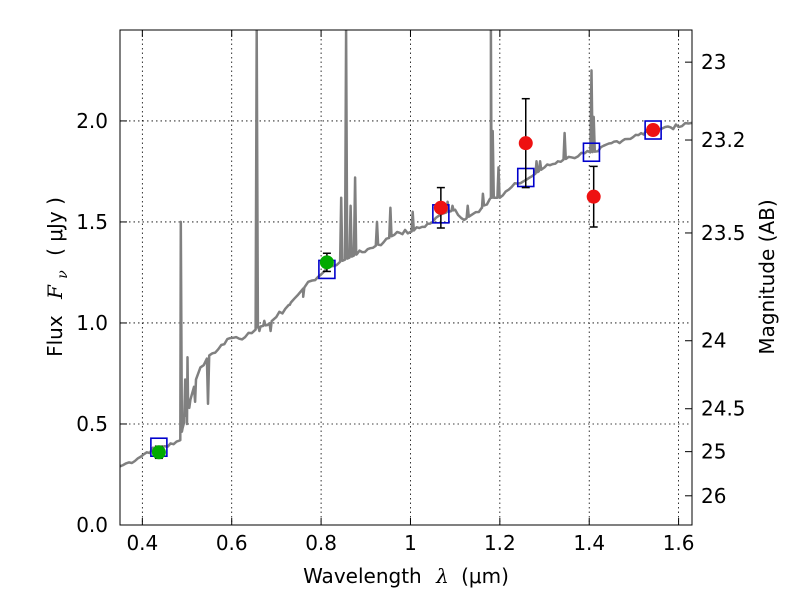  What do you see at coordinates (92, 121) in the screenshot?
I see `y-tick-label: 2.0` at bounding box center [92, 121].